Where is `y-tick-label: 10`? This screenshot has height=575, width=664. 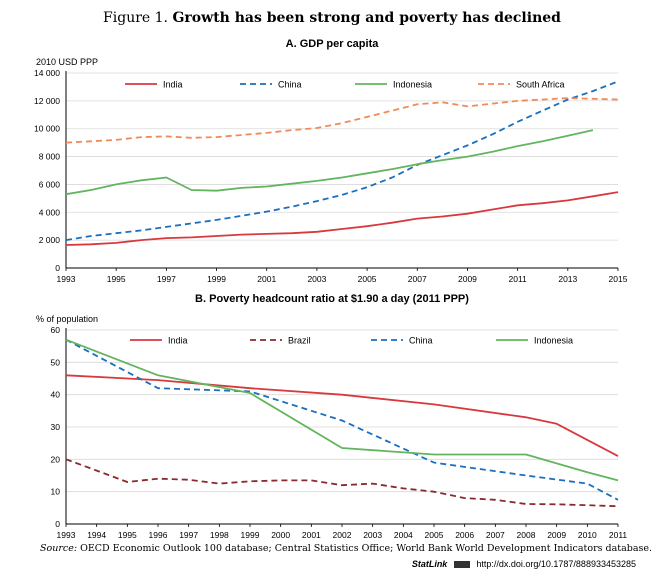
y-tick-label: 10 is located at coordinates (56, 492).